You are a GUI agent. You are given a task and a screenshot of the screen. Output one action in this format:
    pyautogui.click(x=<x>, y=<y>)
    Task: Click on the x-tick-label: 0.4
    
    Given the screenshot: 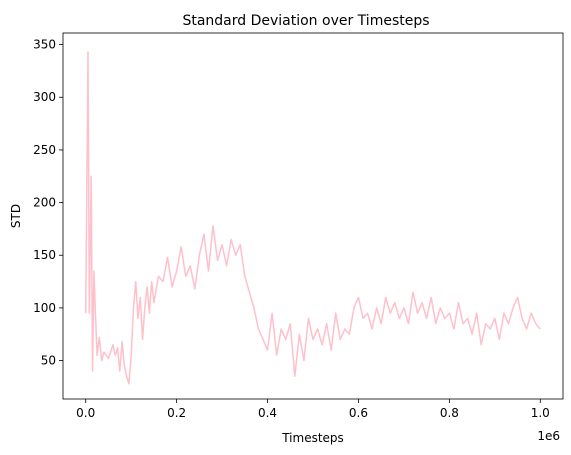 What is the action you would take?
    pyautogui.click(x=267, y=413)
    